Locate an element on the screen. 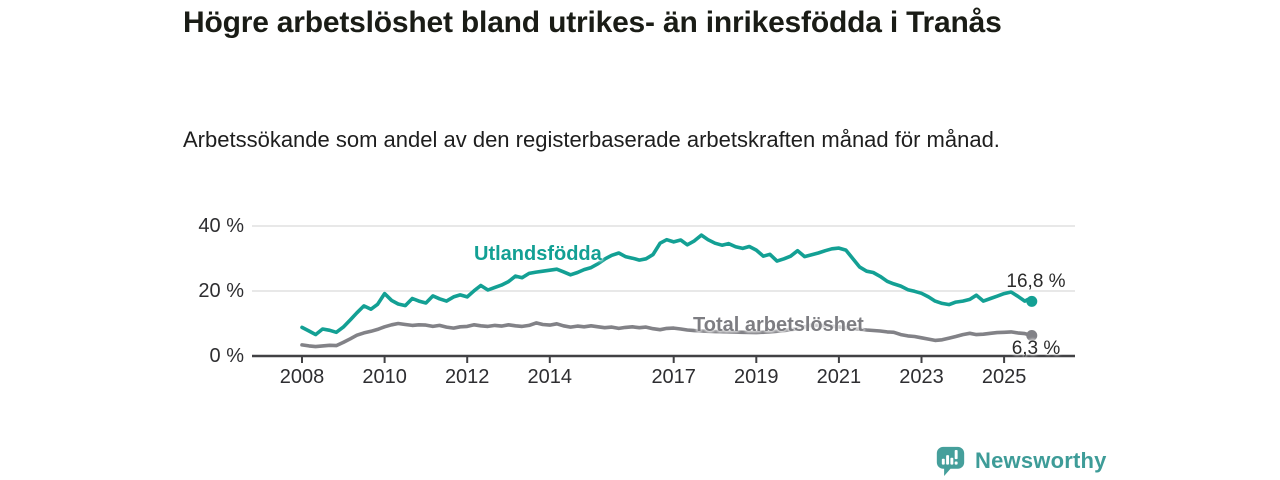 The image size is (1280, 480). x-axis-label: 2008 is located at coordinates (302, 377).